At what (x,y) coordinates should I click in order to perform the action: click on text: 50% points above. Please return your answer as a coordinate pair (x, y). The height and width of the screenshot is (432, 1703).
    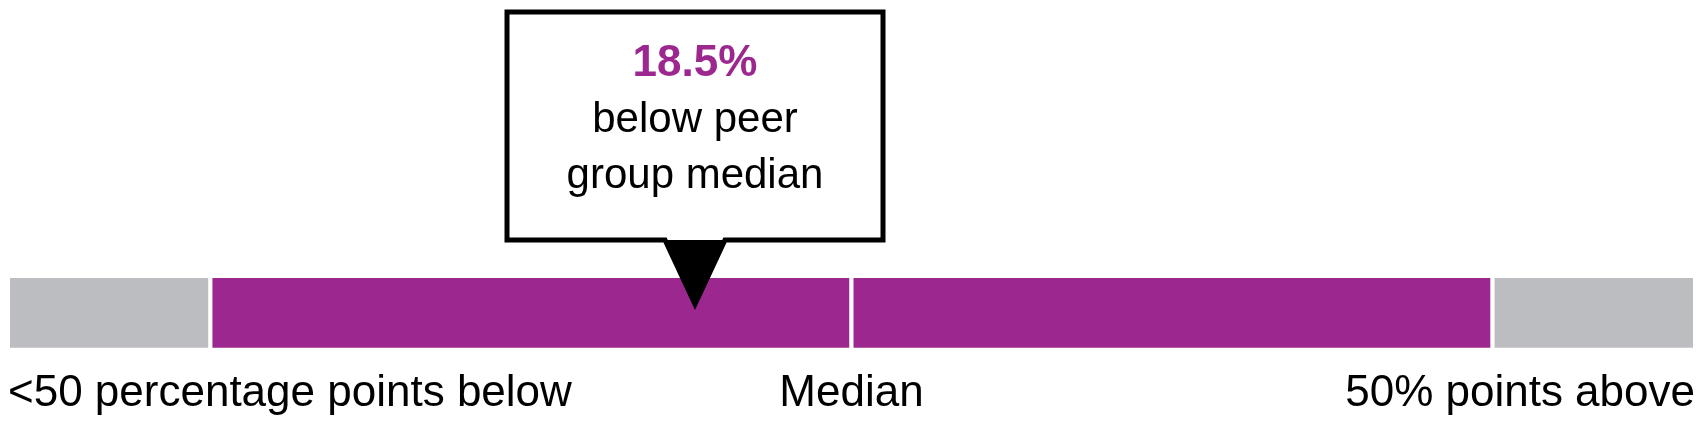
    Looking at the image, I should click on (1520, 391).